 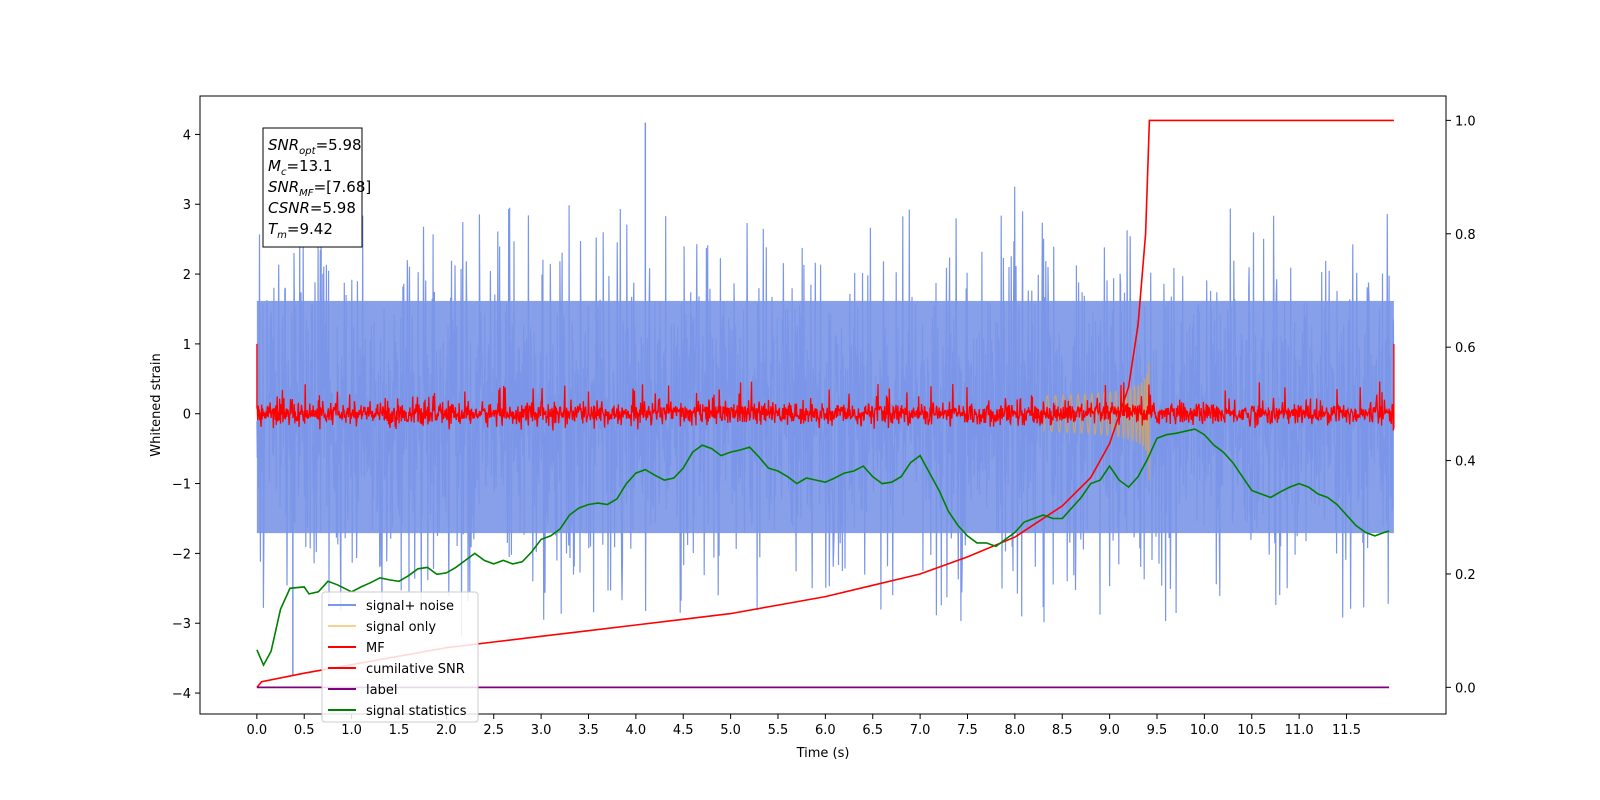 I want to click on x-tick-label: 1.5, so click(x=399, y=730).